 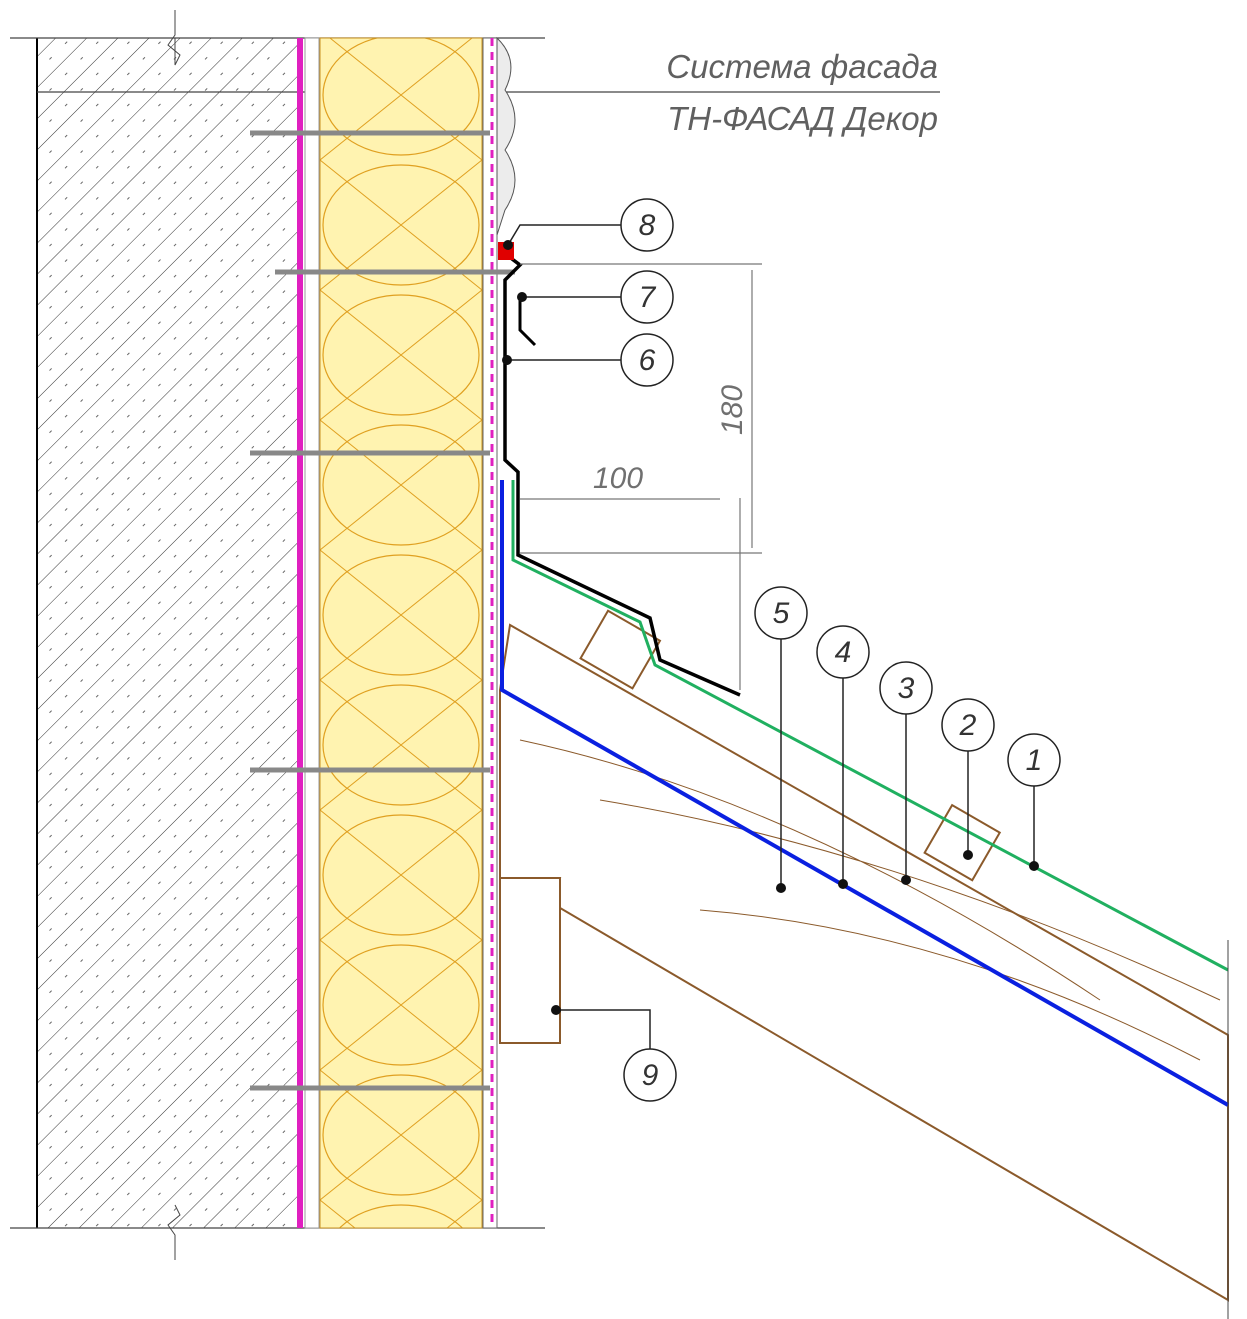 What do you see at coordinates (490, 633) in the screenshot?
I see `plaster-layer` at bounding box center [490, 633].